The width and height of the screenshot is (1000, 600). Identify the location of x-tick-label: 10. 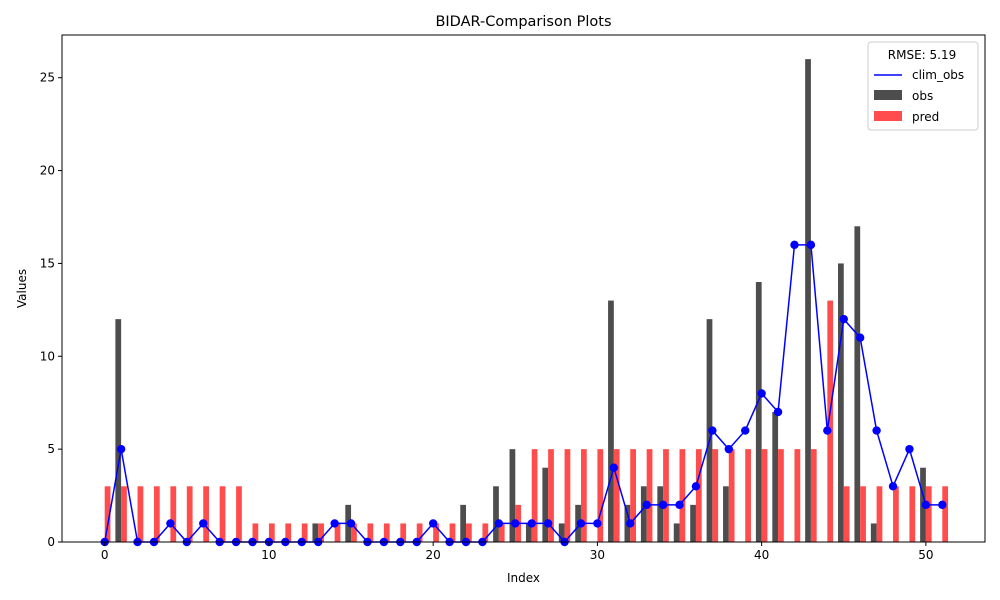
(268, 555).